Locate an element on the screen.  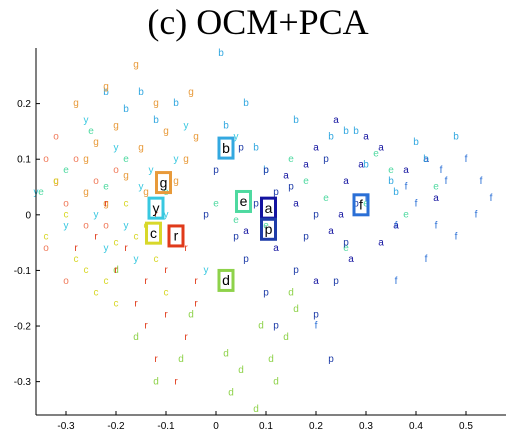
prototype-box-f is located at coordinates (361, 205).